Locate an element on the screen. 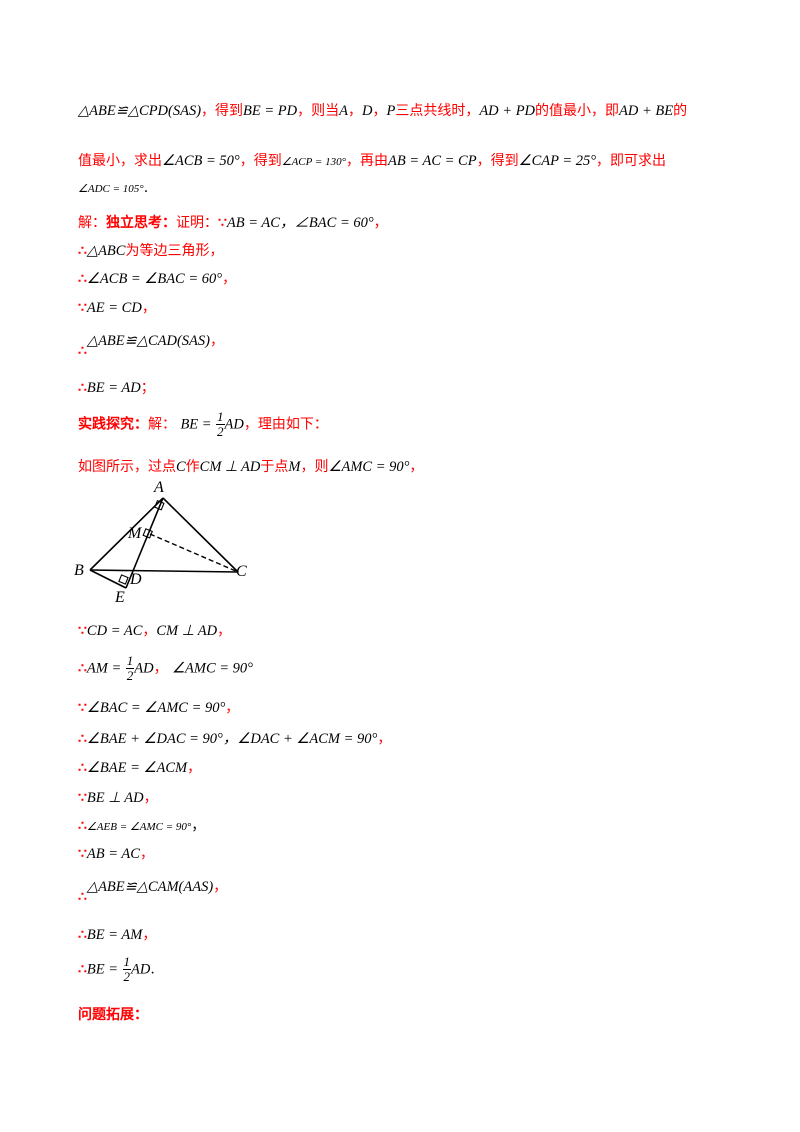 The width and height of the screenshot is (800, 1132). segment-ae is located at coordinates (144, 543).